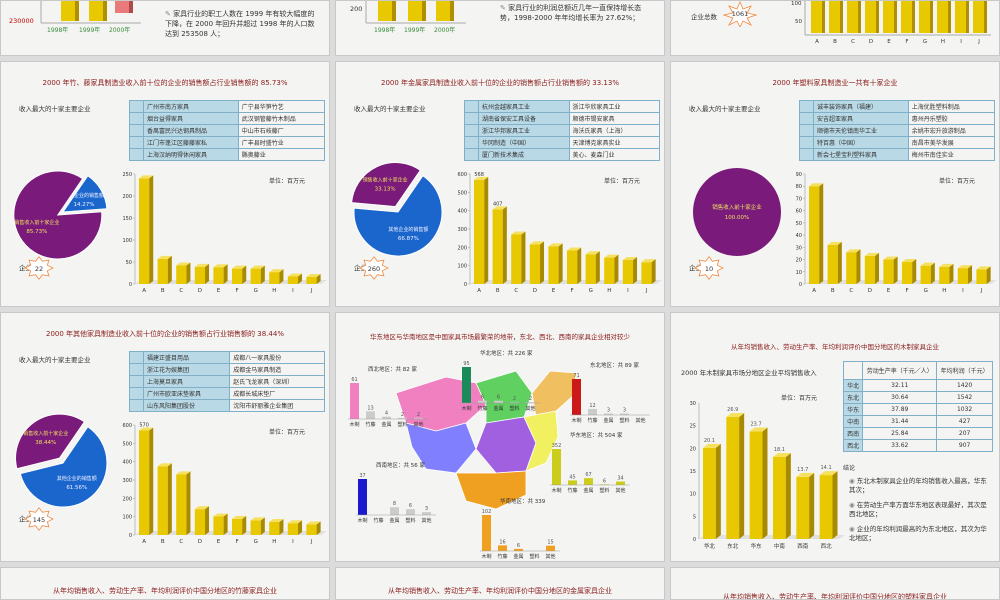 Image resolution: width=1000 pixels, height=600 pixels. What do you see at coordinates (897, 23) in the screenshot?
I see `top-right-mini-chart: A B C D E F G H I J` at bounding box center [897, 23].